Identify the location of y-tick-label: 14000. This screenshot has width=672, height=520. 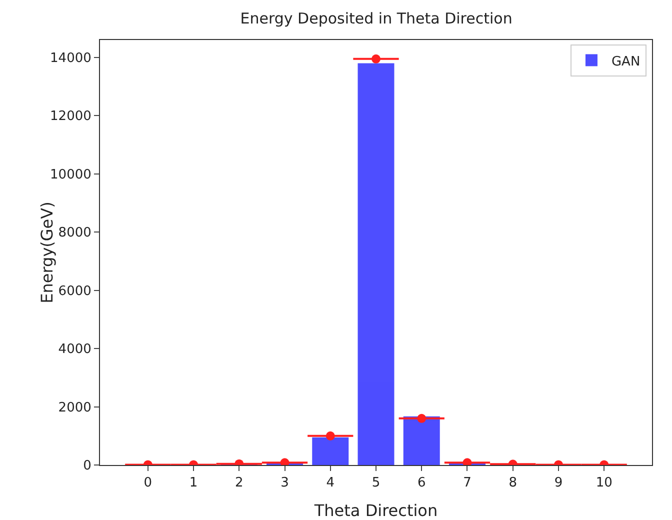
(71, 58).